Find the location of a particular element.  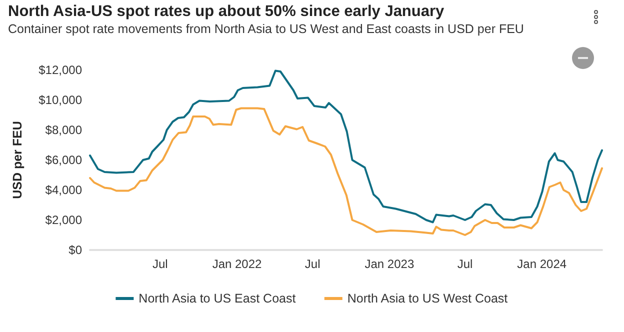

x-tick-label: Jan 2024 is located at coordinates (542, 264).